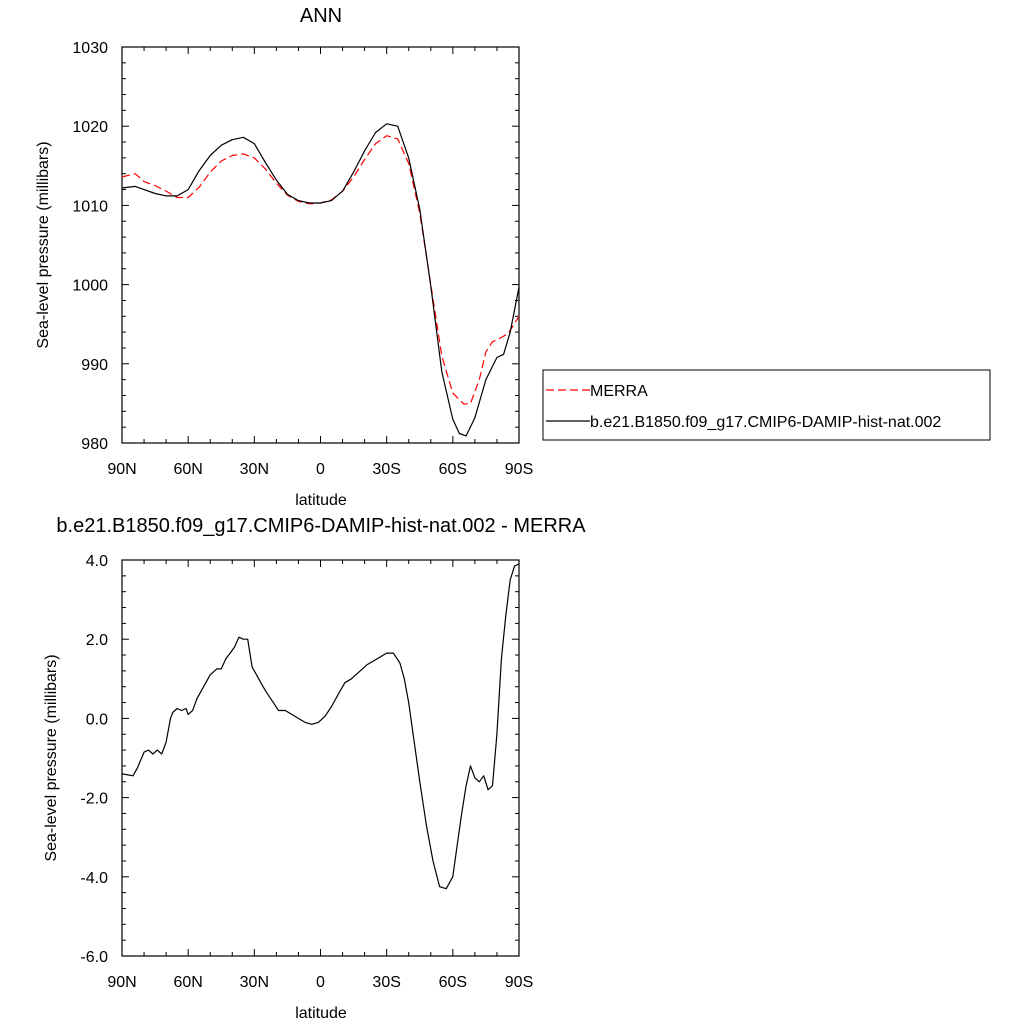 This screenshot has width=1024, height=1029. What do you see at coordinates (321, 1013) in the screenshot?
I see `bottom-x-axis-label: latitude` at bounding box center [321, 1013].